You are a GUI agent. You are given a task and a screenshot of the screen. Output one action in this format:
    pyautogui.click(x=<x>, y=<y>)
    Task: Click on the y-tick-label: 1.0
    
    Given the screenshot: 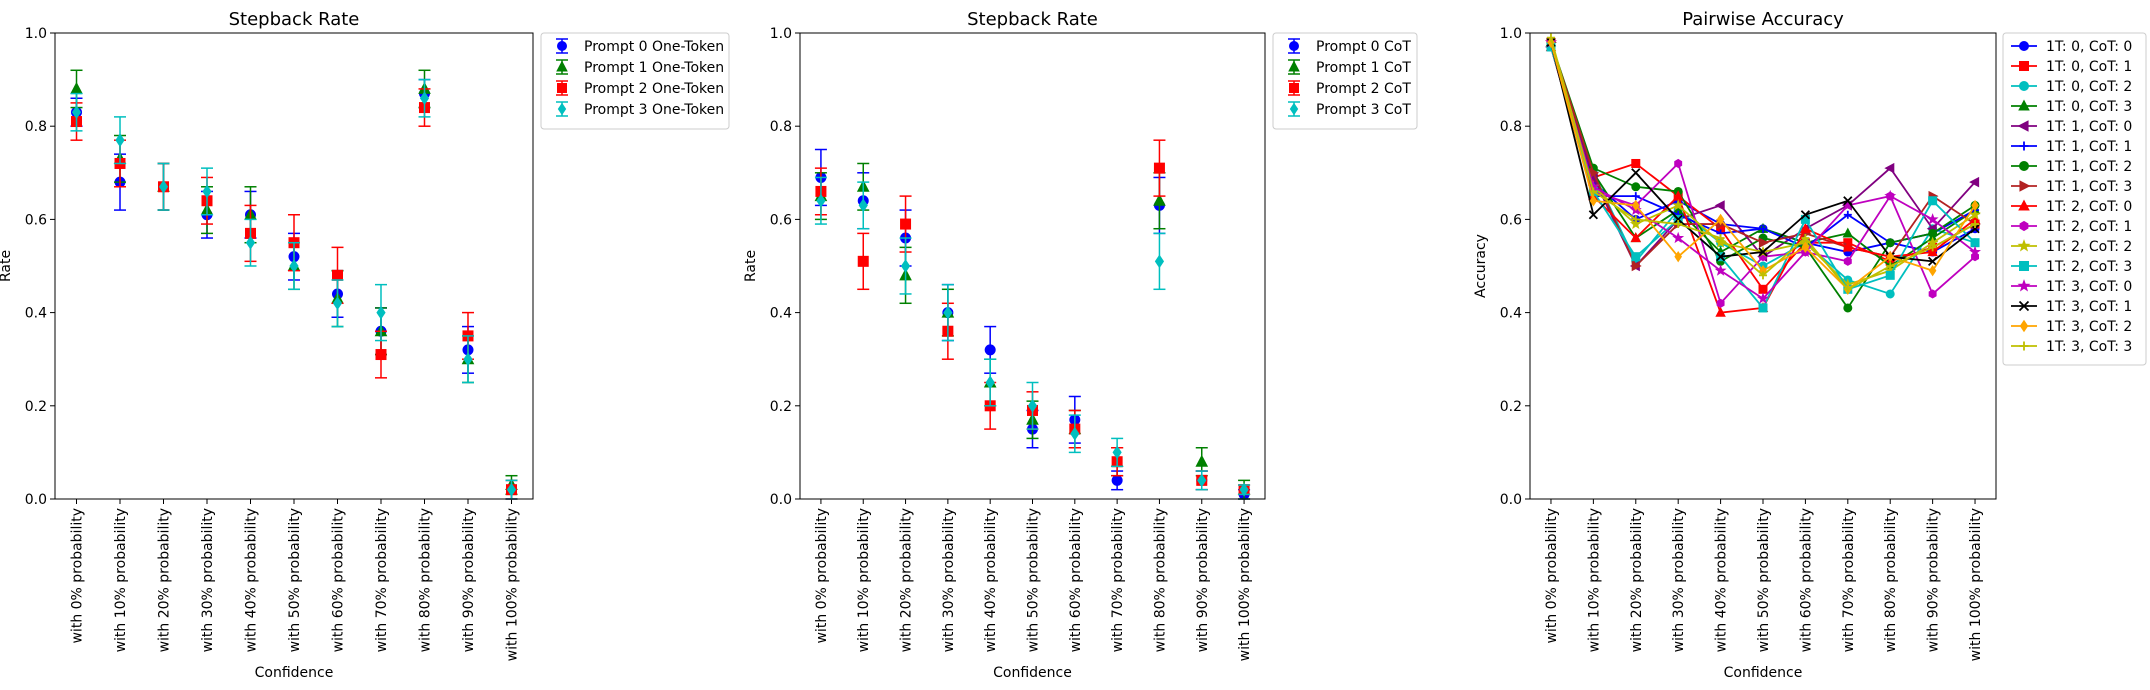 What is the action you would take?
    pyautogui.click(x=781, y=34)
    